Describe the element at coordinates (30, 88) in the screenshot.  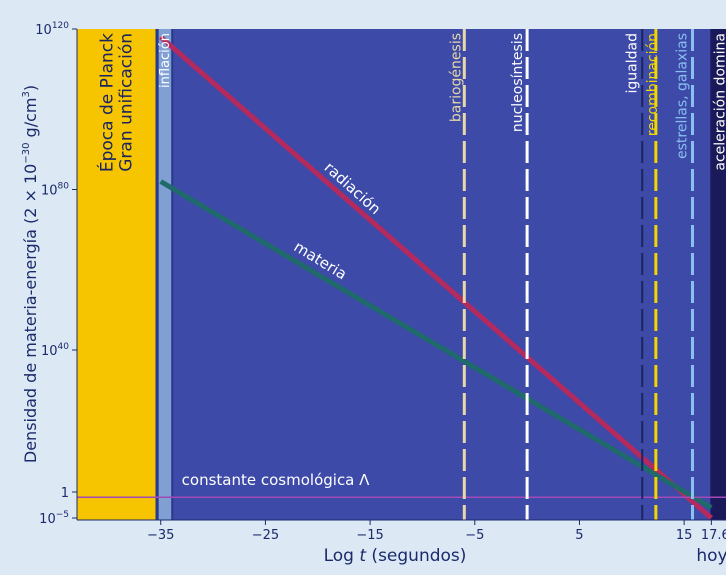
I see `y-axis-title-close: )` at that location.